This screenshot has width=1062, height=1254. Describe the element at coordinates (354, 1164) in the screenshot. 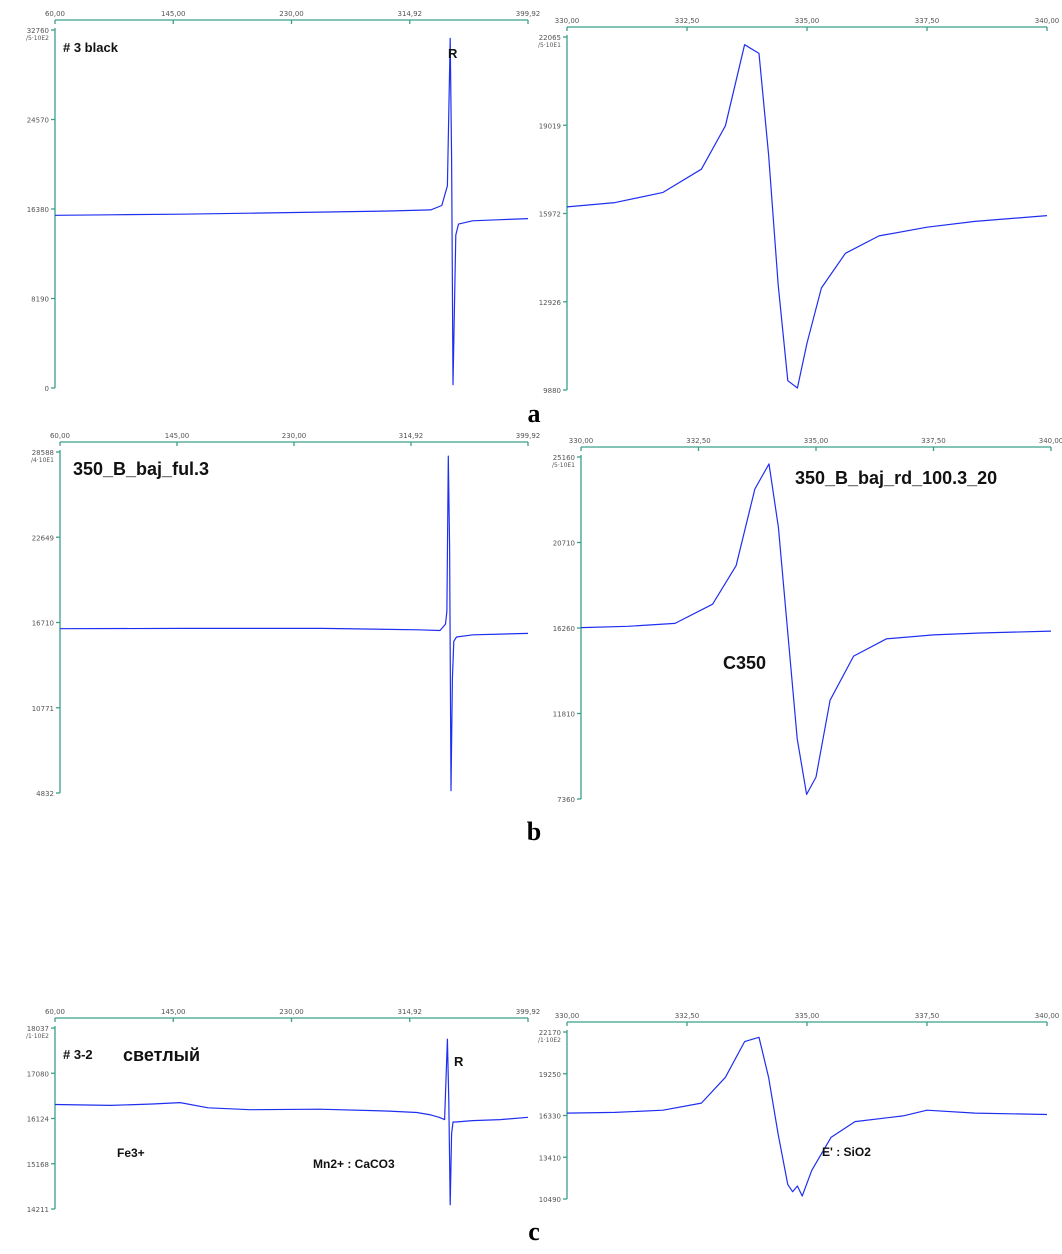

I see `annotation-label: Mn2+ : CaCO3` at that location.